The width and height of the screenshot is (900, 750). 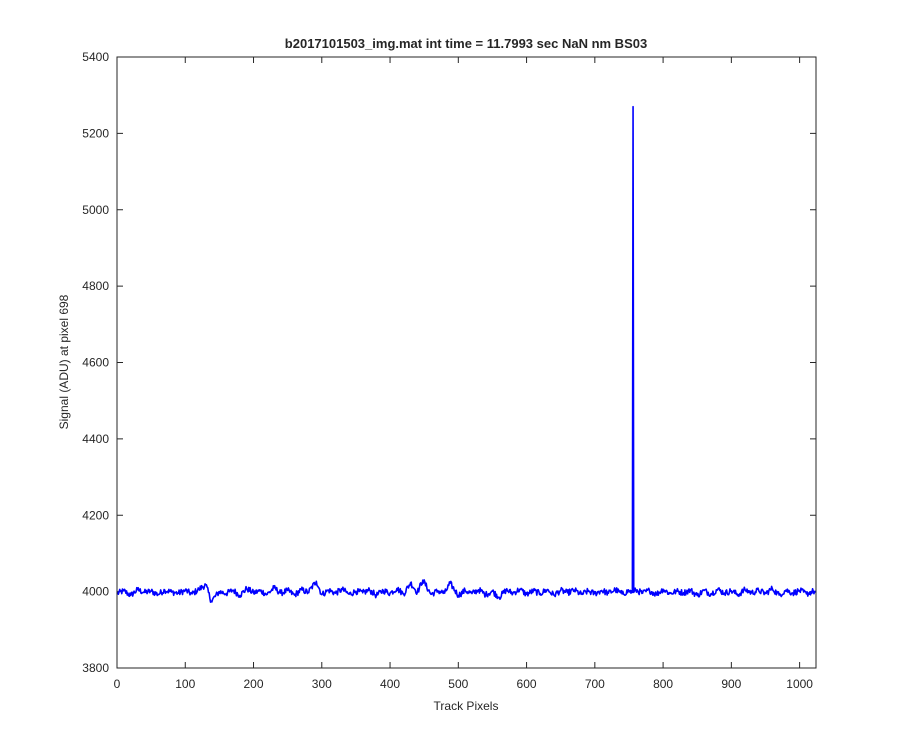 I want to click on y-tick-label: 4400, so click(x=95, y=439).